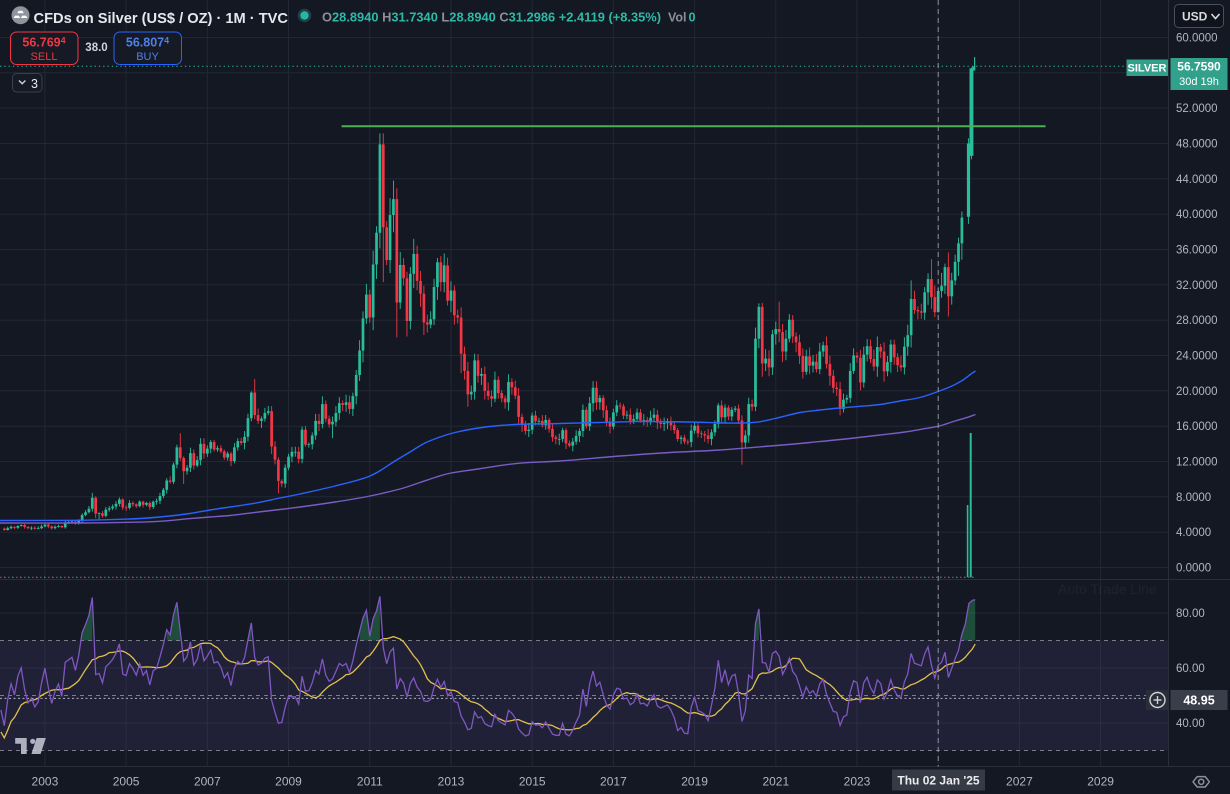 This screenshot has width=1230, height=794. I want to click on svg-text: SILVER, so click(1147, 69).